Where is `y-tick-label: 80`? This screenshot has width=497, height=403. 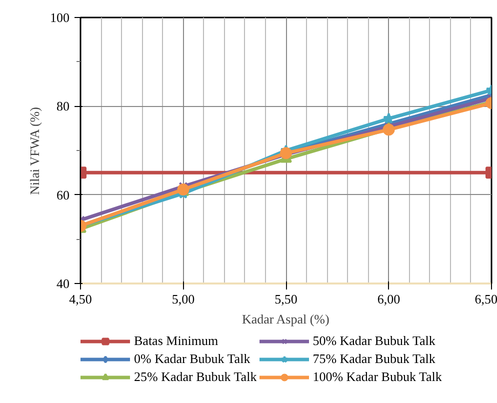 y-tick-label: 80 is located at coordinates (63, 106).